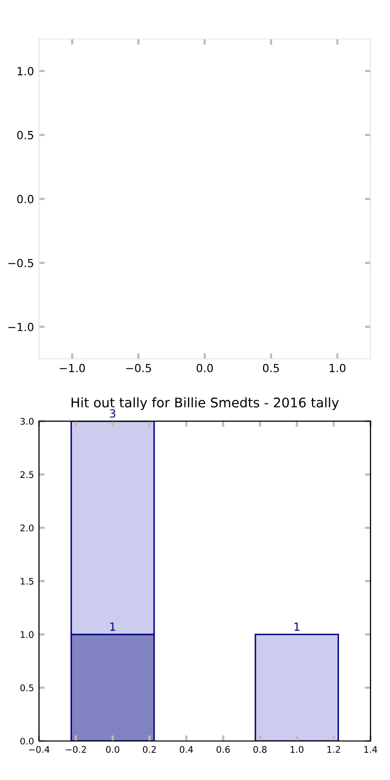  Describe the element at coordinates (149, 749) in the screenshot. I see `x-tick-label: 0.2` at that location.